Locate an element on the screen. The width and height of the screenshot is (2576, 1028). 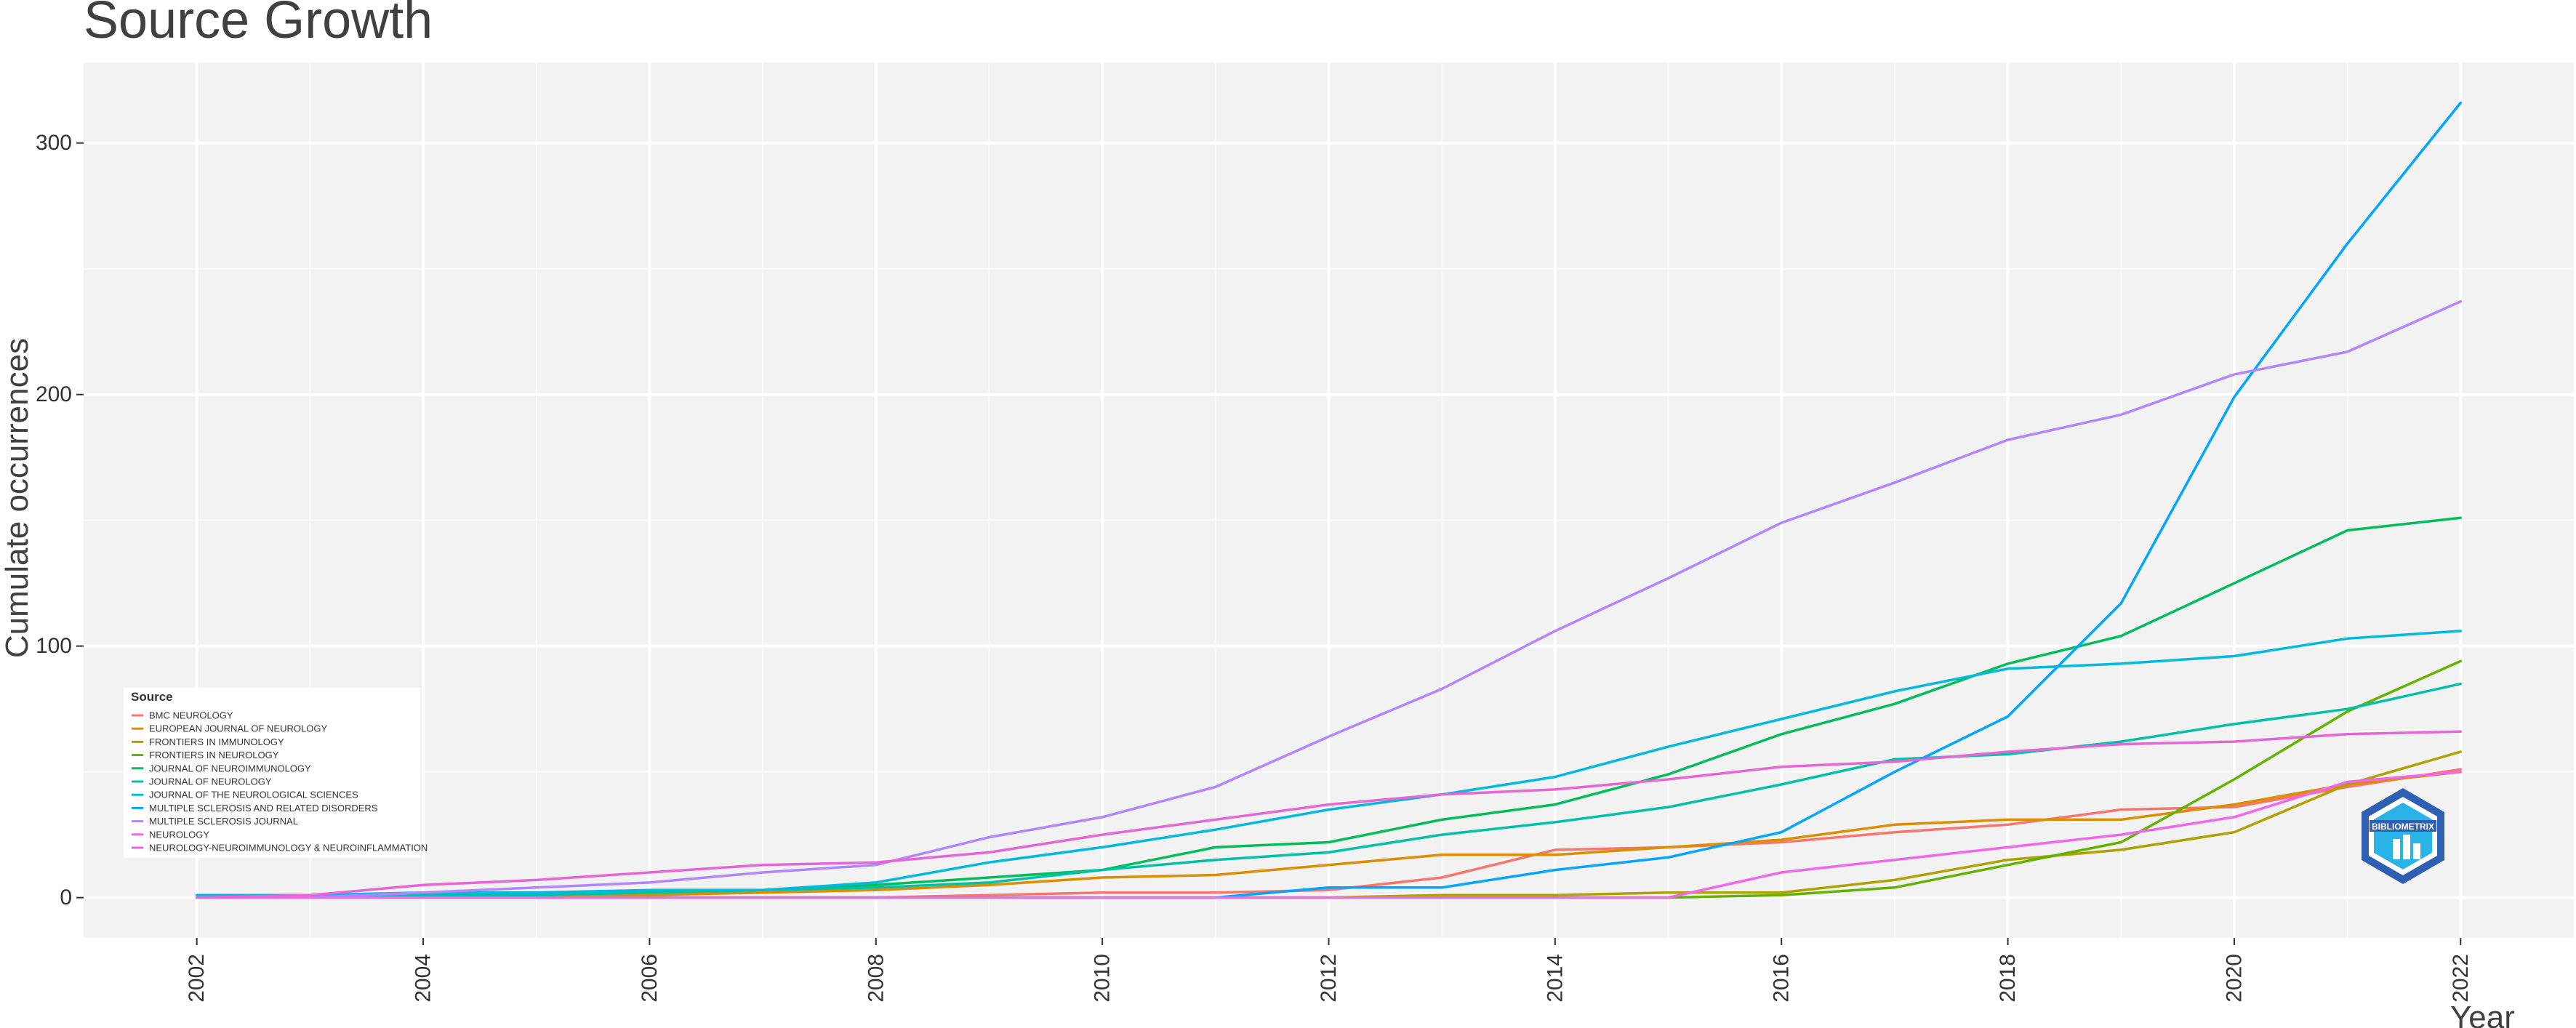
y-tick-label: 0 is located at coordinates (66, 897).